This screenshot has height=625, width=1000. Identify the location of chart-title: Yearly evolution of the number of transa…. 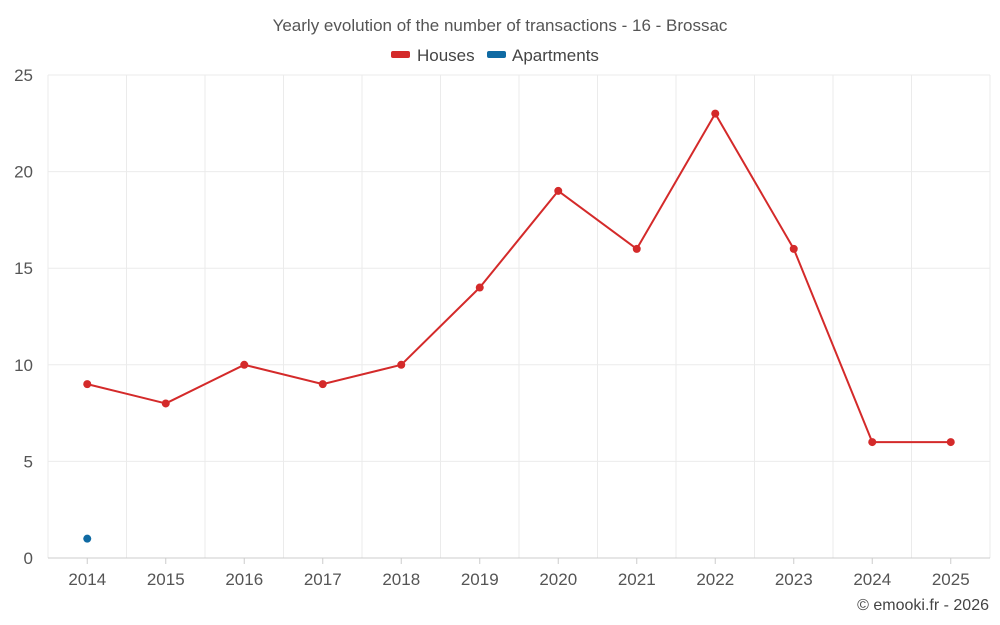
(500, 25).